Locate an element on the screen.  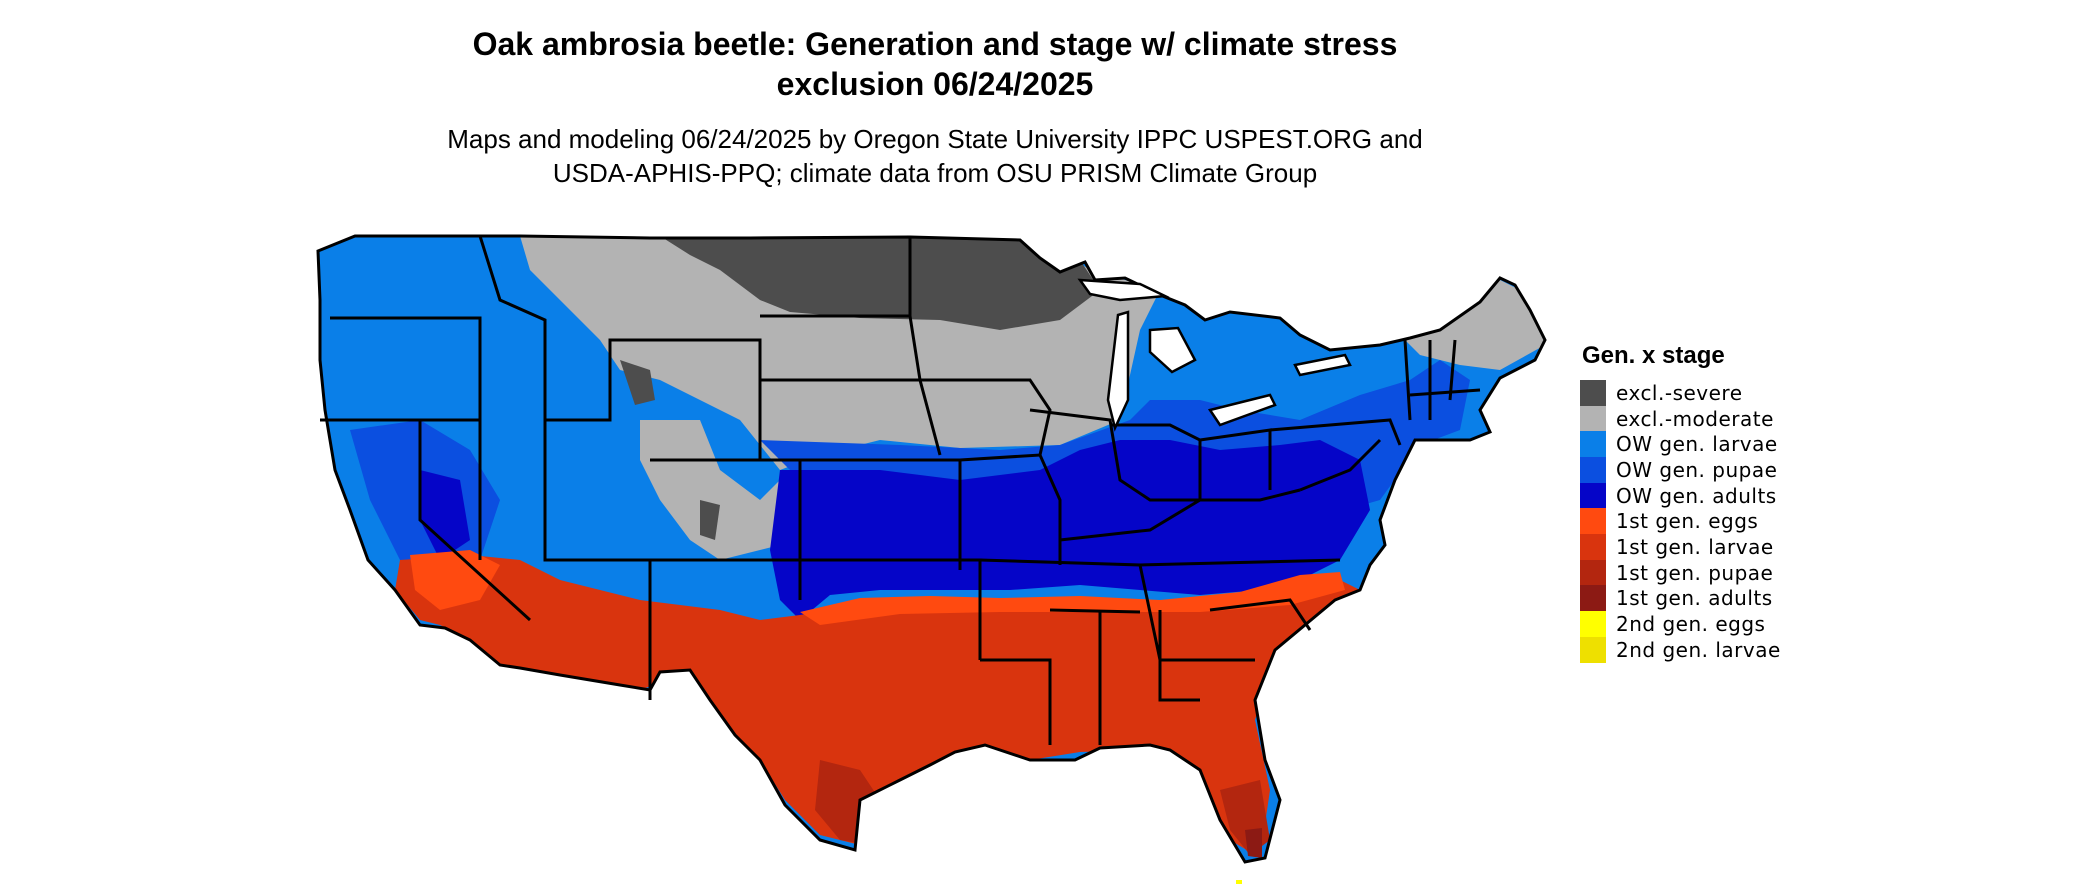
great-lakes is located at coordinates (1214, 355).